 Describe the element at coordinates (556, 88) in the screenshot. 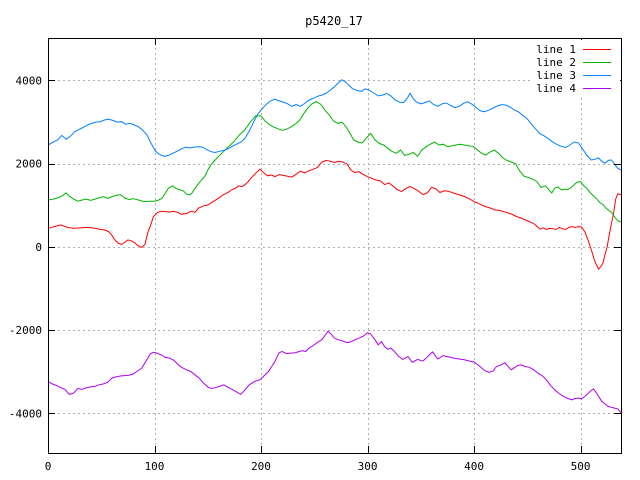

I see `legend-label-line-4: line 4` at that location.